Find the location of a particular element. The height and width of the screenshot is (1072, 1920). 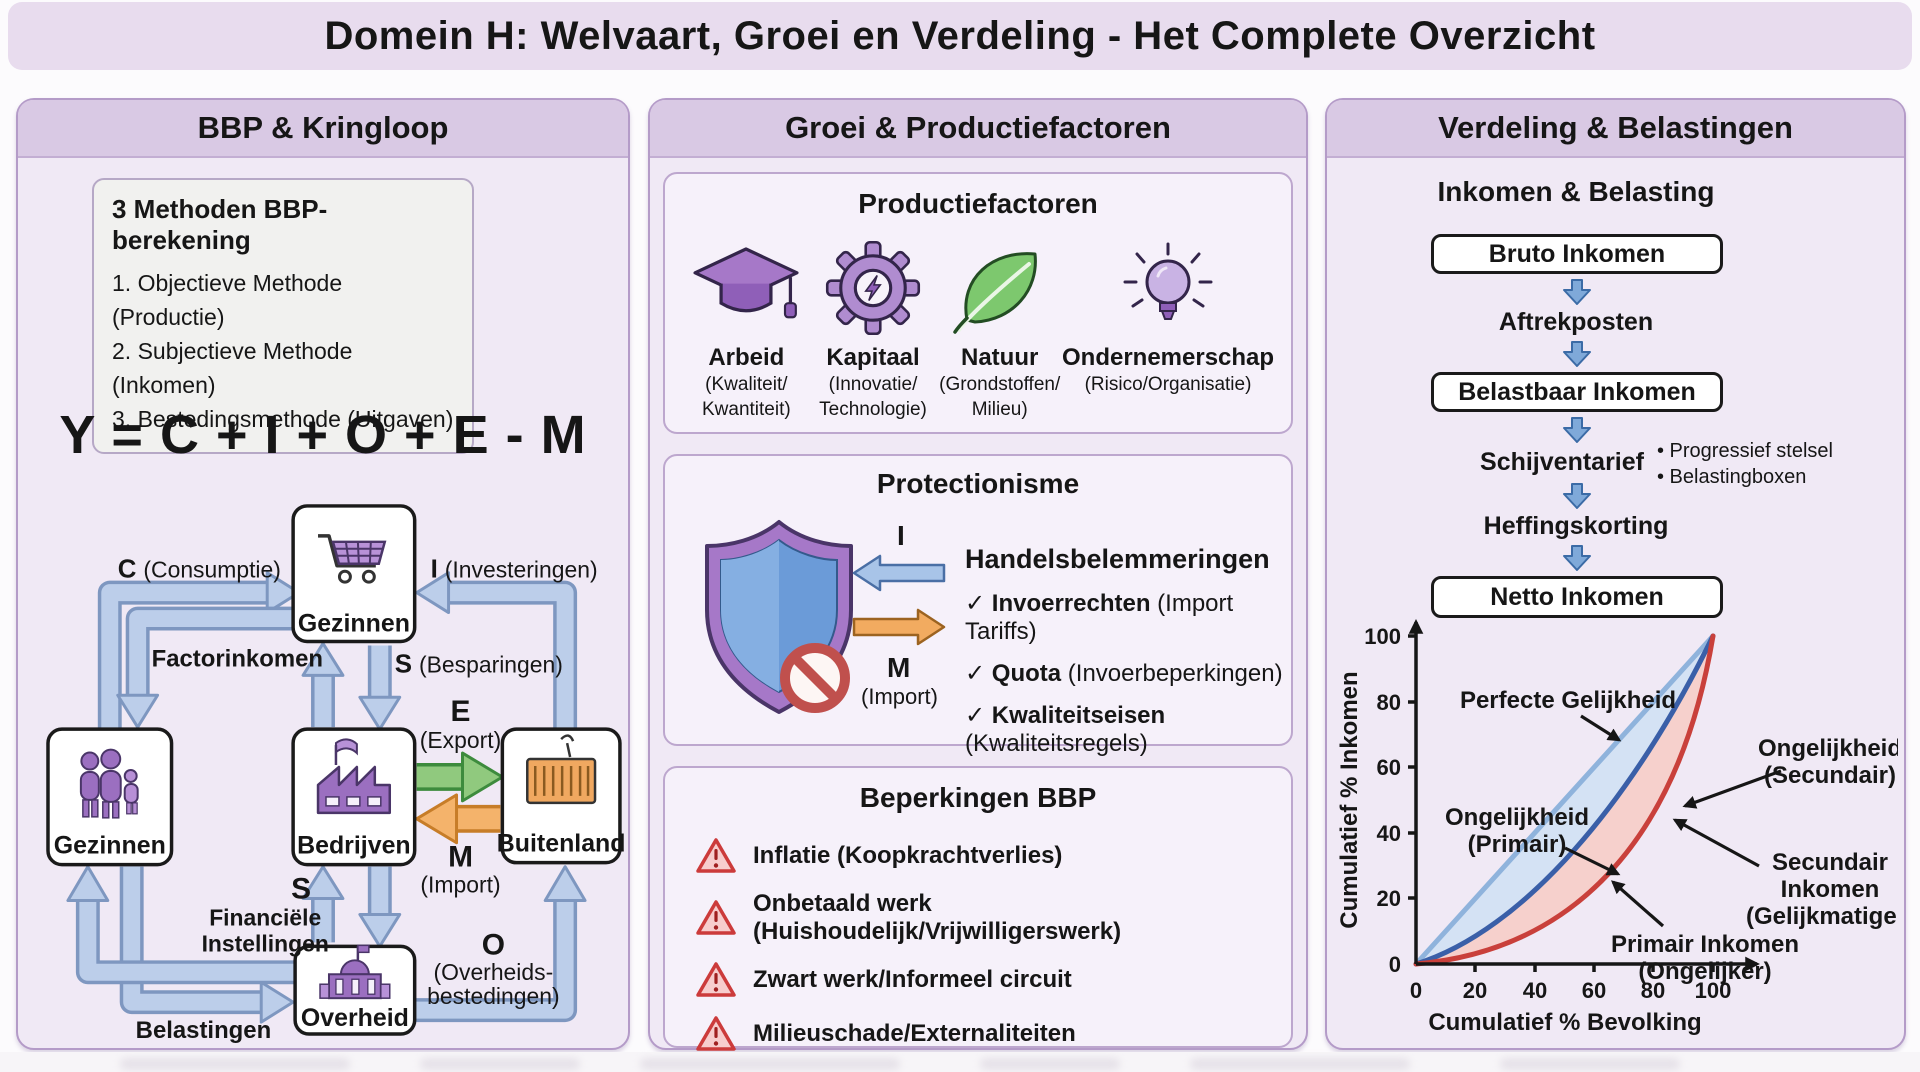

flow-label-gov-spending-symbol: O is located at coordinates (493, 944).